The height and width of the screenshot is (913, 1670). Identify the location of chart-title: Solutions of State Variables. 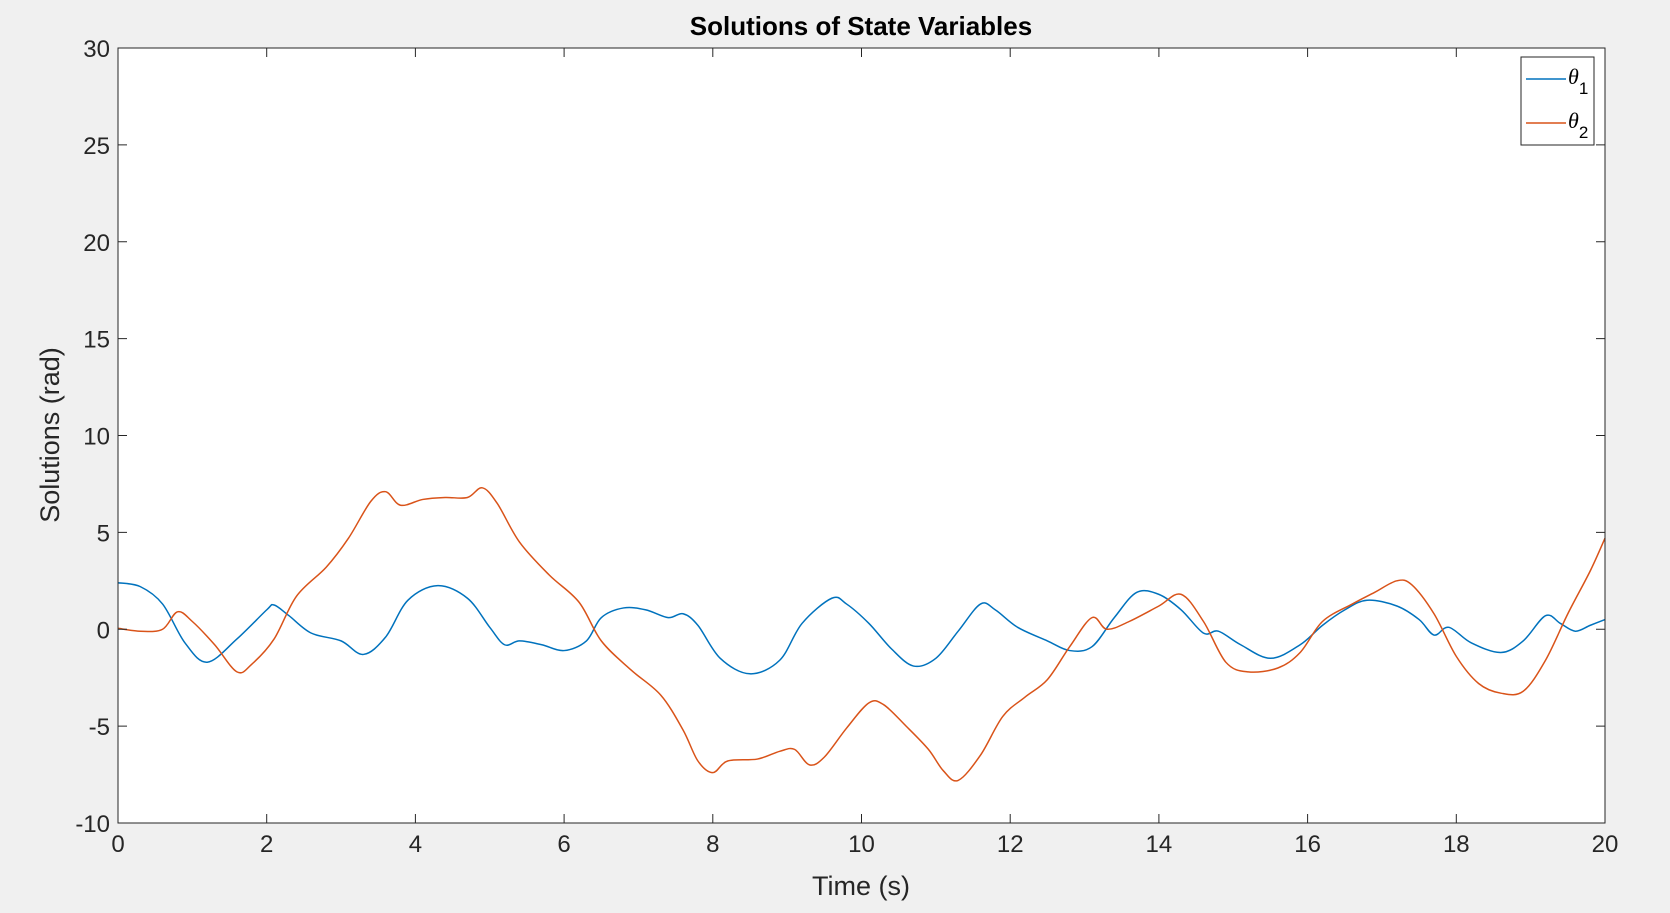
(861, 26).